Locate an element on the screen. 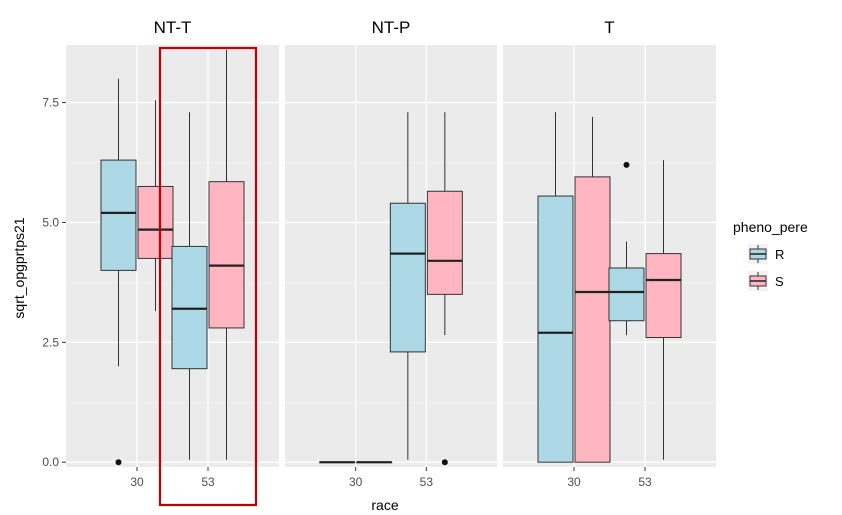 Image resolution: width=842 pixels, height=515 pixels. legend-key-R: R is located at coordinates (766, 254).